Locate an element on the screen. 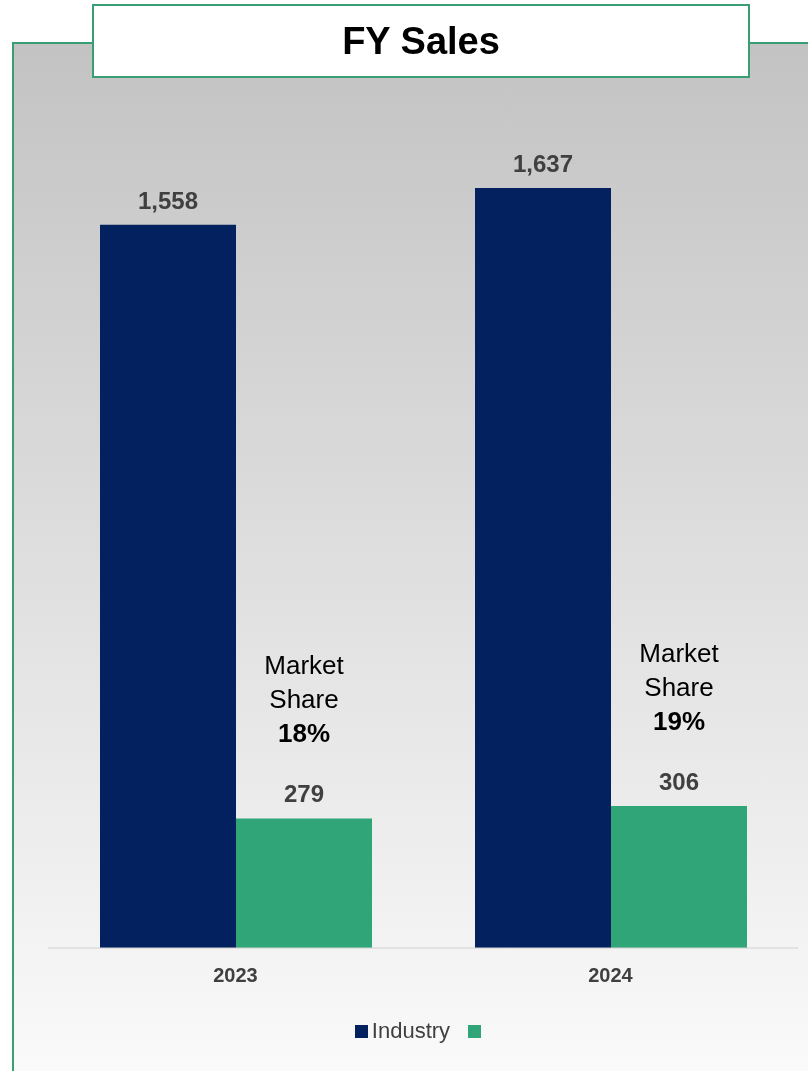 This screenshot has height=1071, width=808. data-label: 306 is located at coordinates (679, 781).